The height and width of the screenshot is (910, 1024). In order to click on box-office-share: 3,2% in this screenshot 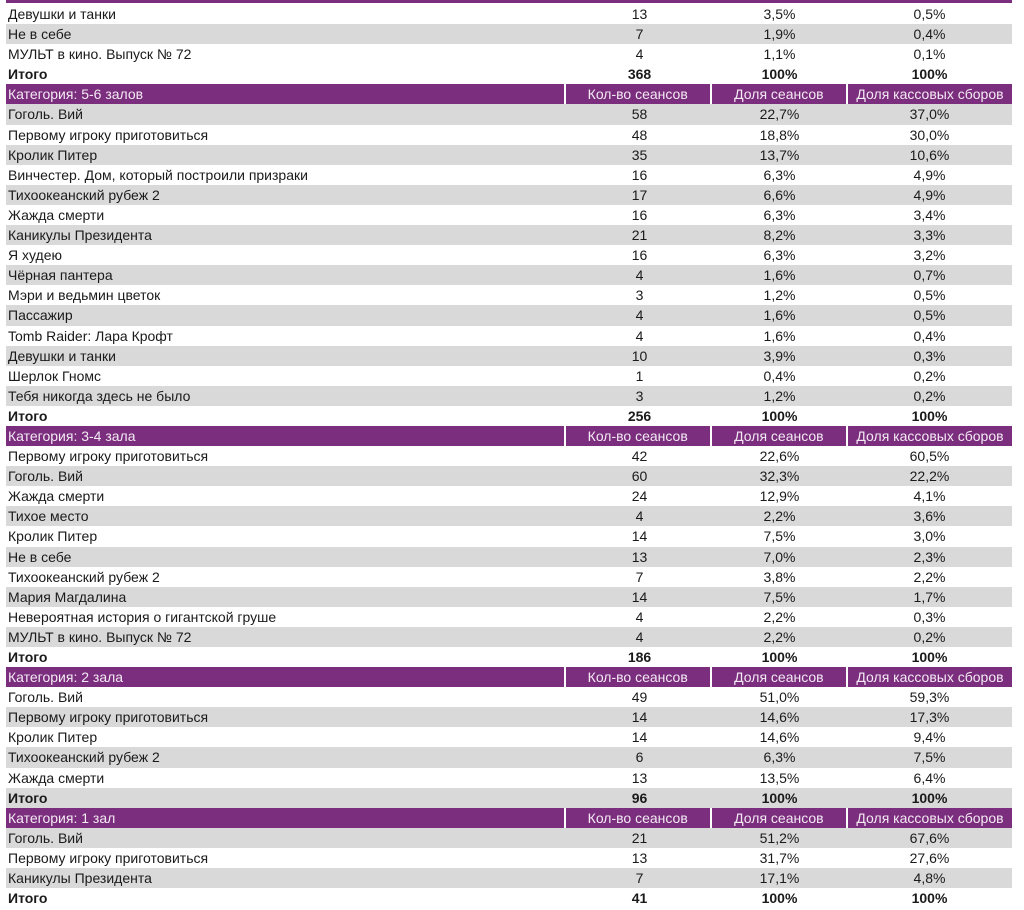, I will do `click(929, 255)`.